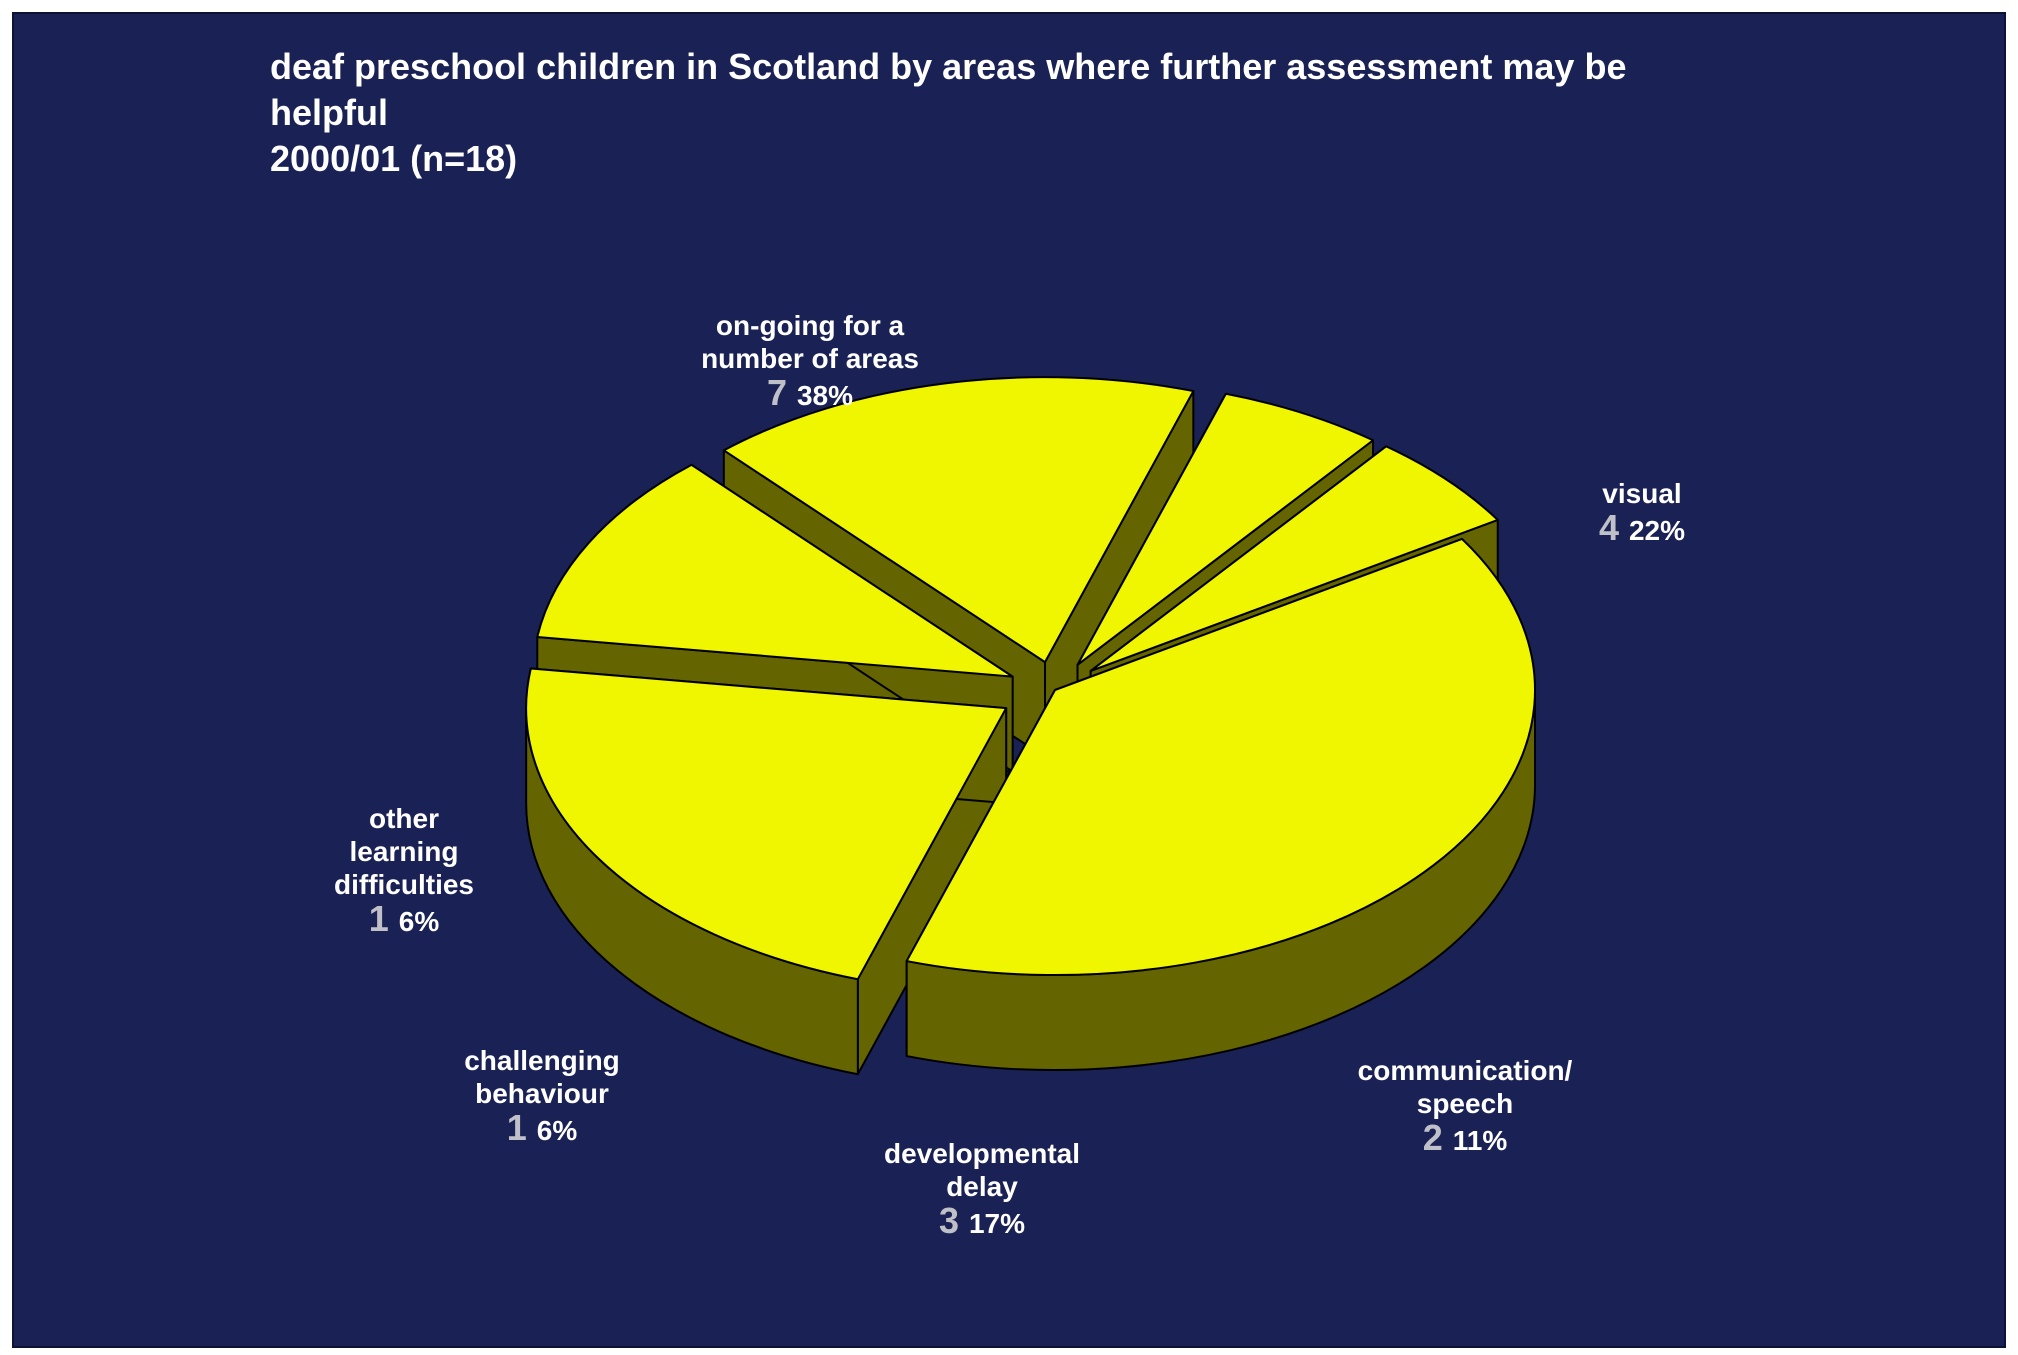 This screenshot has height=1355, width=2018. Describe the element at coordinates (329, 112) in the screenshot. I see `chart-title-line-2: helpful` at that location.